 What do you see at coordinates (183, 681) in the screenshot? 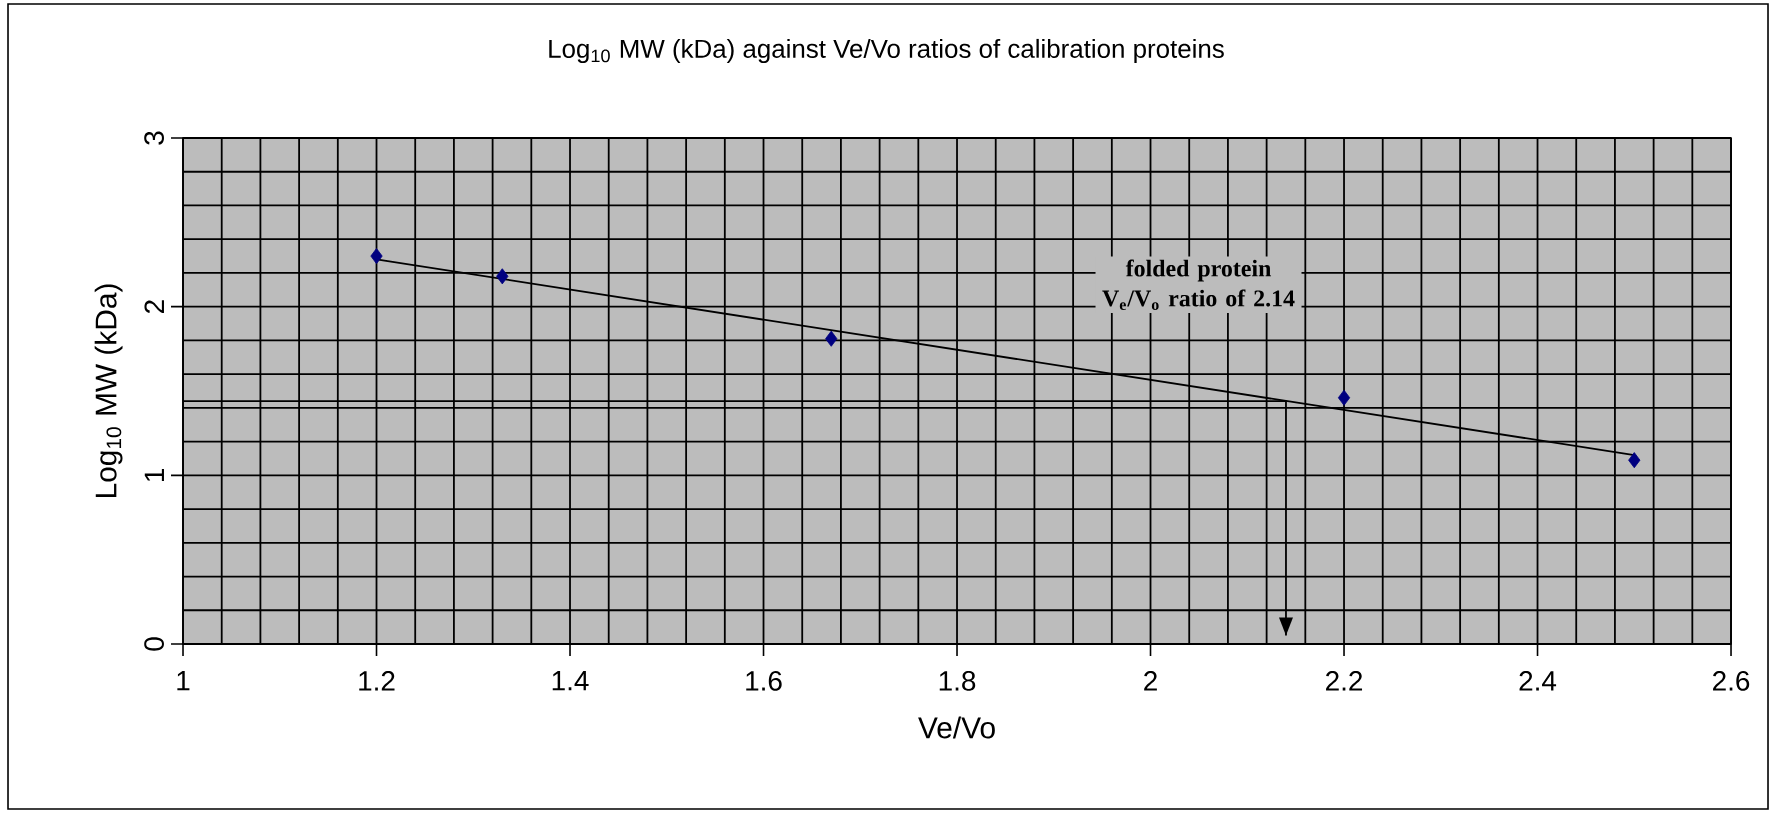
I see `x-tick-label: 1` at bounding box center [183, 681].